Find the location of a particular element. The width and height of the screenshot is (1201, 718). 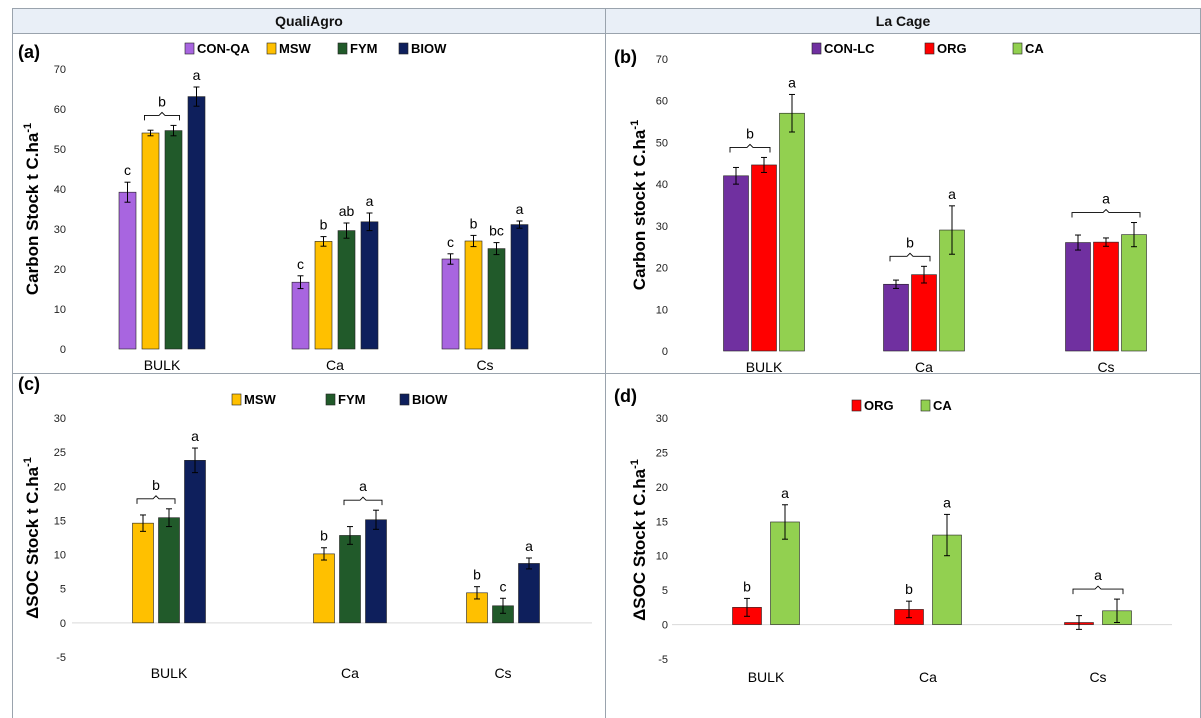

panel-d-ytick-label: 30 is located at coordinates (662, 419).